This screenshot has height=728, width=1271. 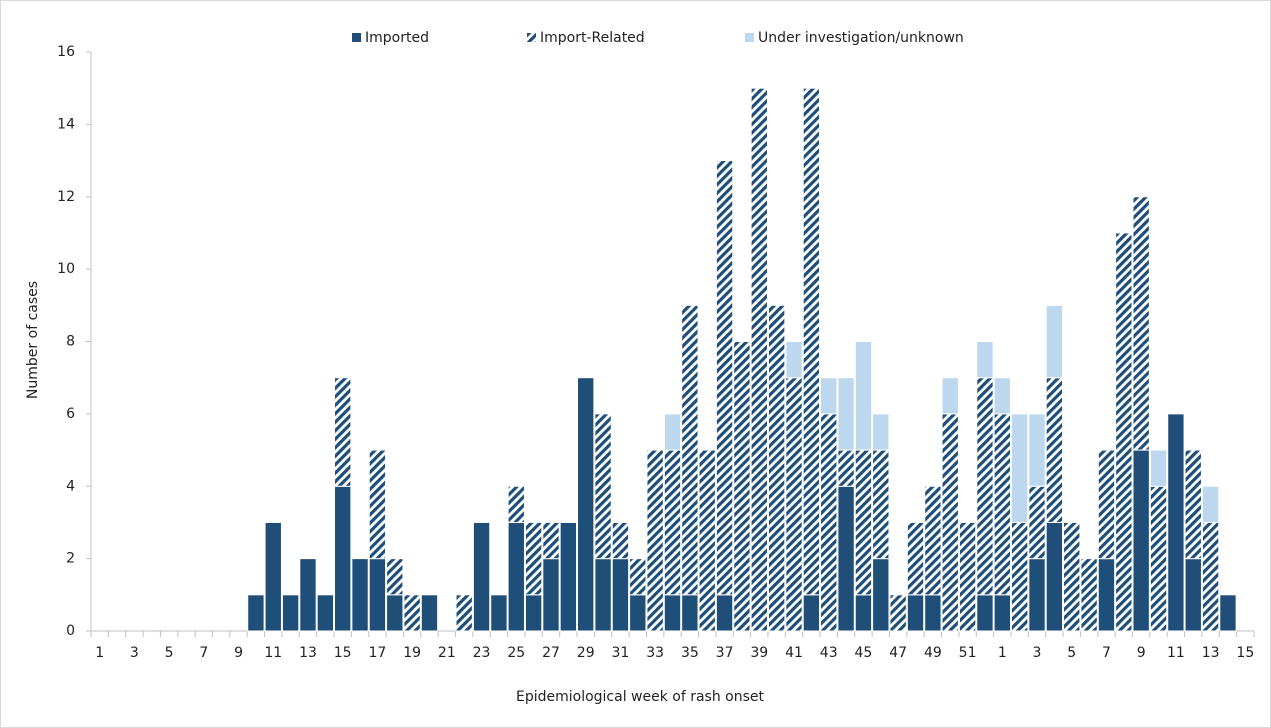 What do you see at coordinates (412, 653) in the screenshot?
I see `x-tick-label: 19` at bounding box center [412, 653].